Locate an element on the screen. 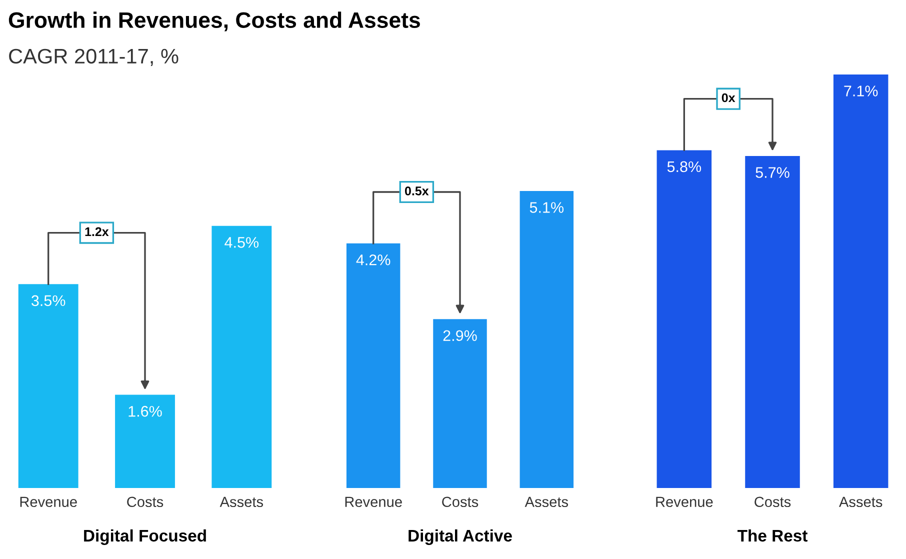  data-label: 4.5% is located at coordinates (241, 242).